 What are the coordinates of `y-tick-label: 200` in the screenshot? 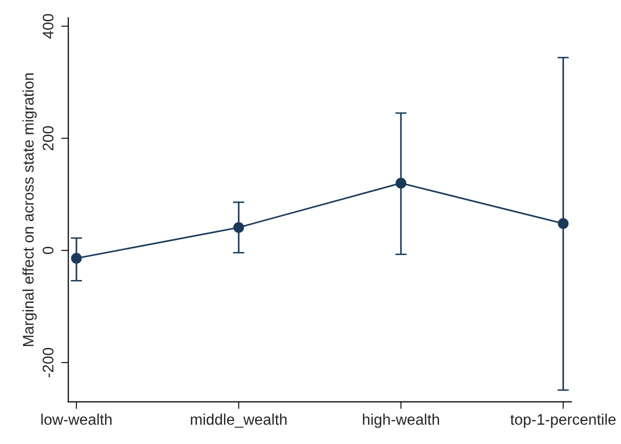 It's located at (48, 138).